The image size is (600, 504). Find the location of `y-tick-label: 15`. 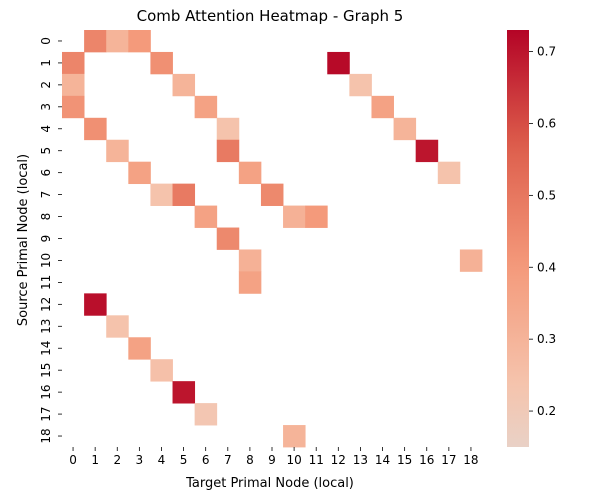

y-tick-label: 15 is located at coordinates (46, 370).